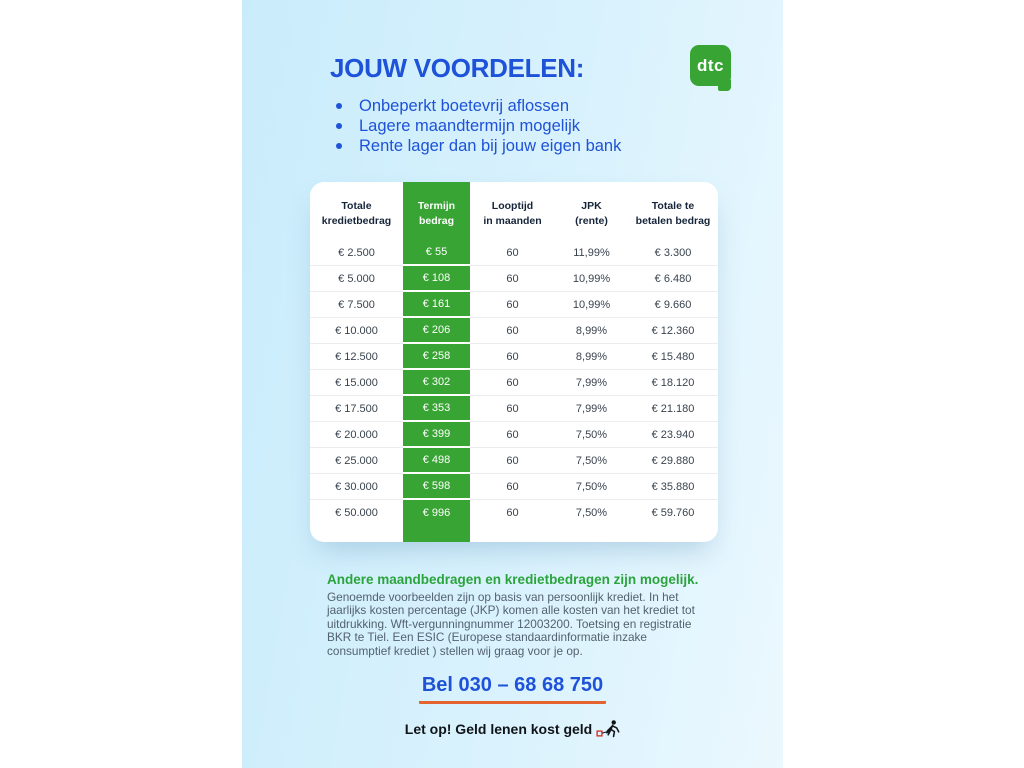  Describe the element at coordinates (356, 213) in the screenshot. I see `column-header: Totale kredietbedrag` at that location.